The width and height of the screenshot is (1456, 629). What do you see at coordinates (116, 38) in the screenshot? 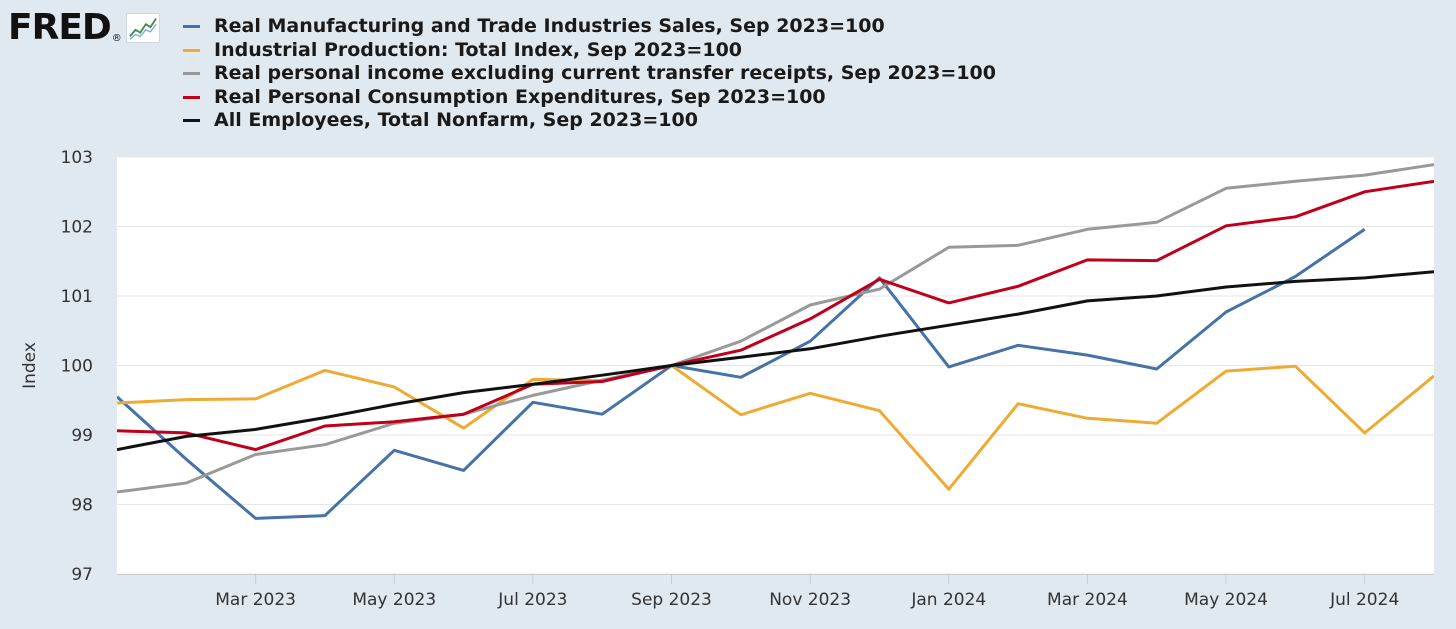
I see `registered-mark: ®` at bounding box center [116, 38].